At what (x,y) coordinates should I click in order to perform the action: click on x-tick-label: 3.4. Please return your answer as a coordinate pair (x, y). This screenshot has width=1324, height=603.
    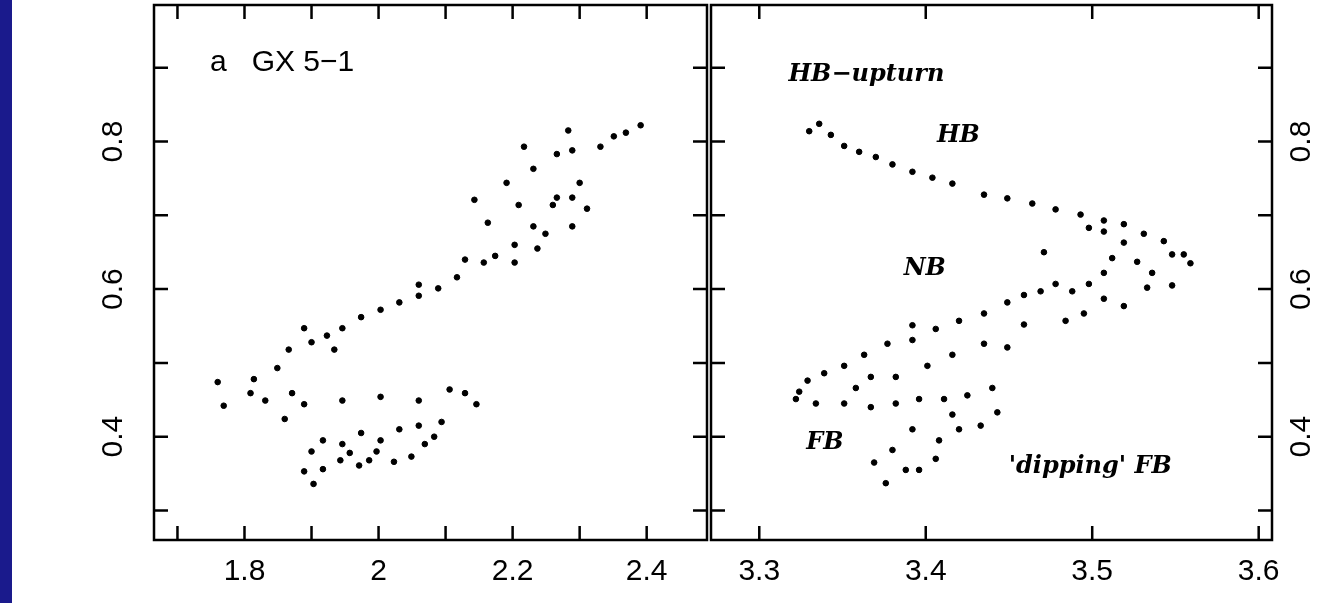
    Looking at the image, I should click on (925, 570).